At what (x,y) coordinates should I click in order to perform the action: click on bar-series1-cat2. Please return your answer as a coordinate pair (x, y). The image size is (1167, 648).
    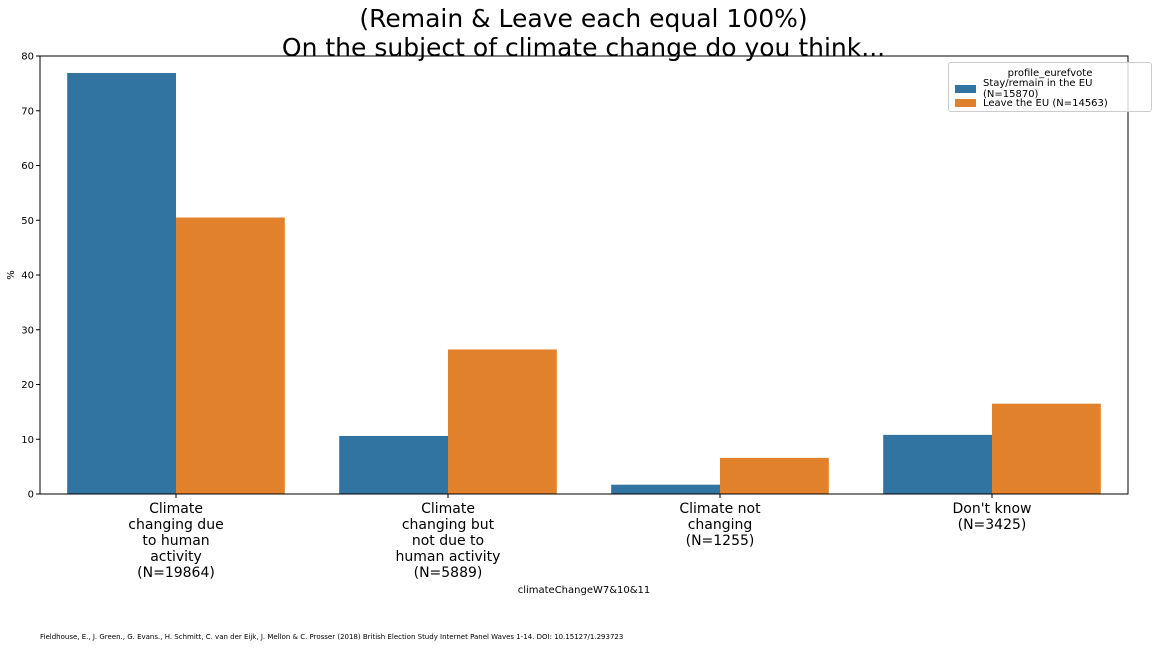
    Looking at the image, I should click on (774, 475).